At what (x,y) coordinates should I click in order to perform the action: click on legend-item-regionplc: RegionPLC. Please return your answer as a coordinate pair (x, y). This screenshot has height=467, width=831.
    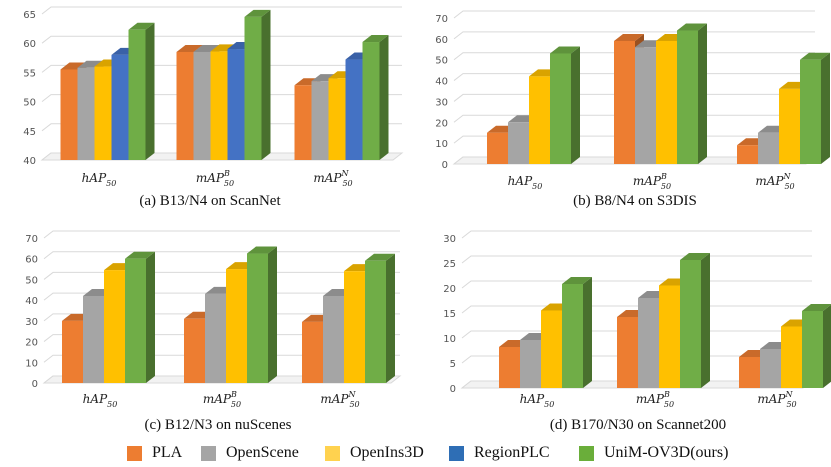
    Looking at the image, I should click on (499, 453).